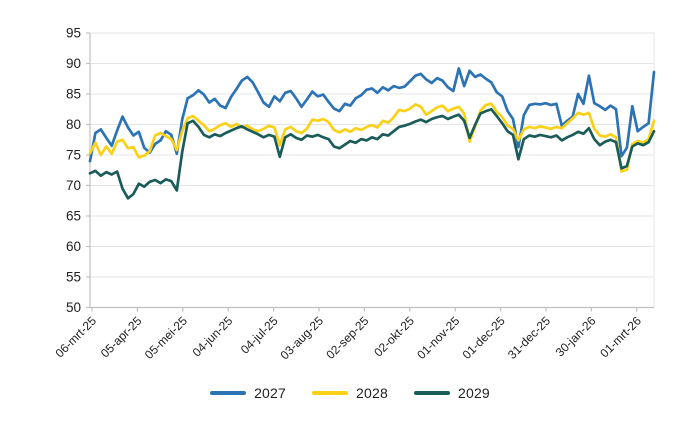 This screenshot has height=430, width=700. I want to click on svg-text: 60, so click(73, 246).